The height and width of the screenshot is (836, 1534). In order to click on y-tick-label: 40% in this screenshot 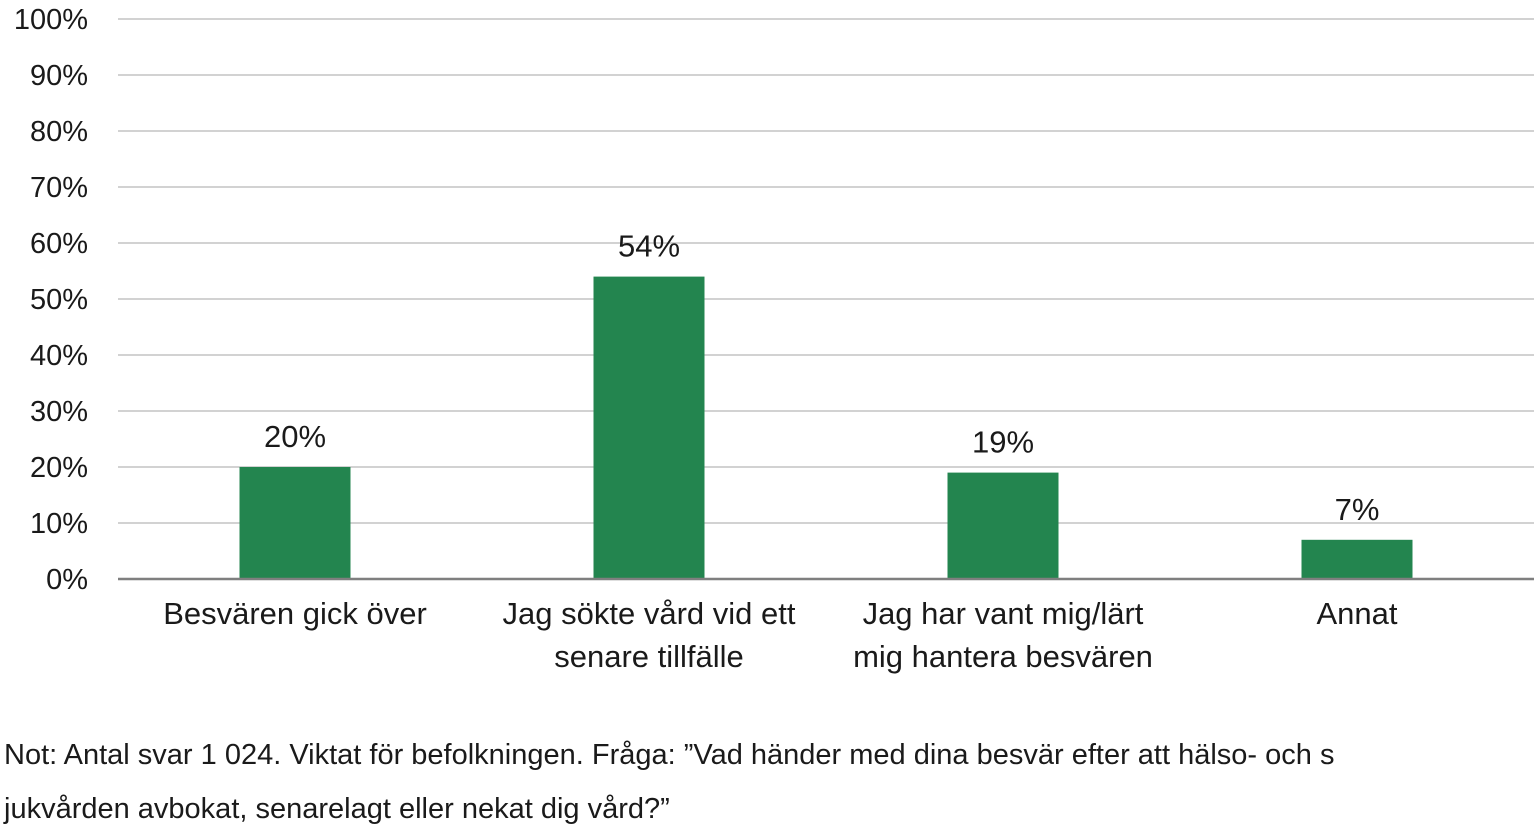, I will do `click(59, 356)`.